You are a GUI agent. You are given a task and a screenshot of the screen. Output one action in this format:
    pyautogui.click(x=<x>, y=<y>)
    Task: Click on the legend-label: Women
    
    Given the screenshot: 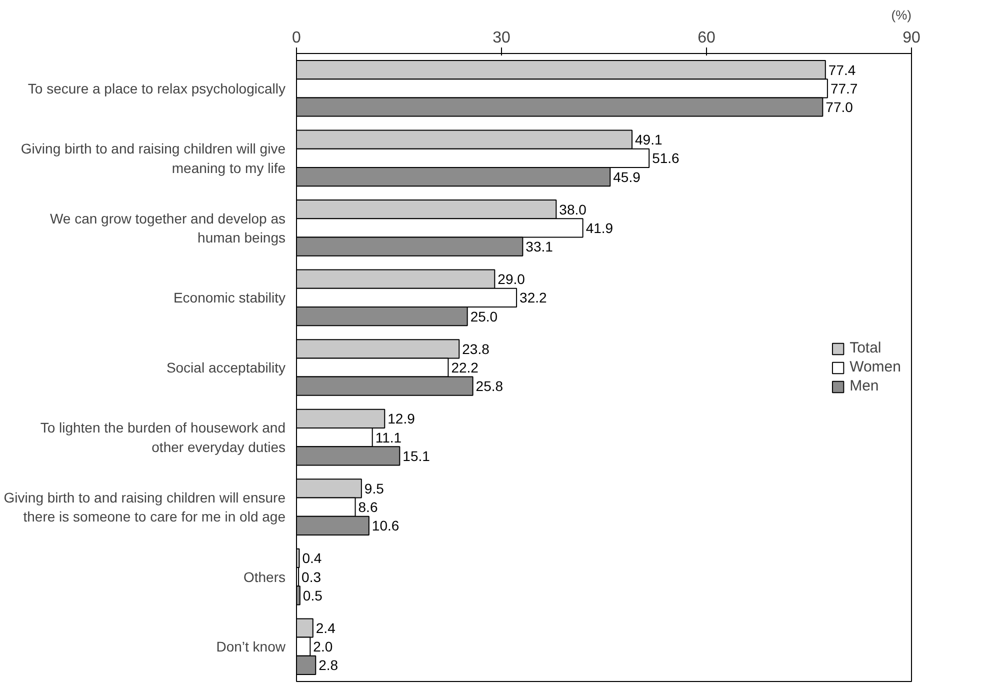 What is the action you would take?
    pyautogui.click(x=875, y=367)
    